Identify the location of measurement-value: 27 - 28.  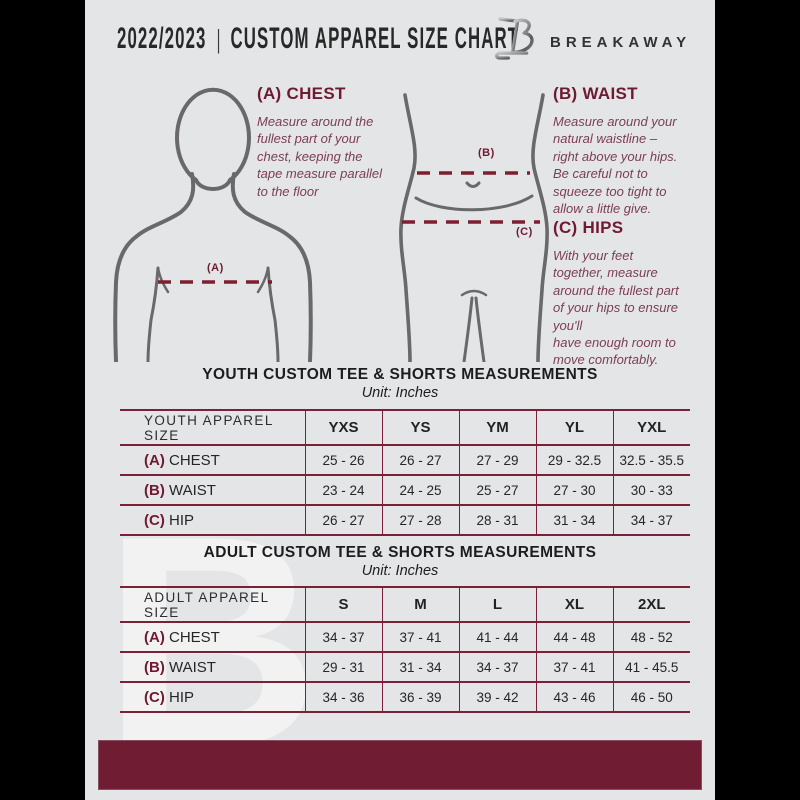
(420, 520).